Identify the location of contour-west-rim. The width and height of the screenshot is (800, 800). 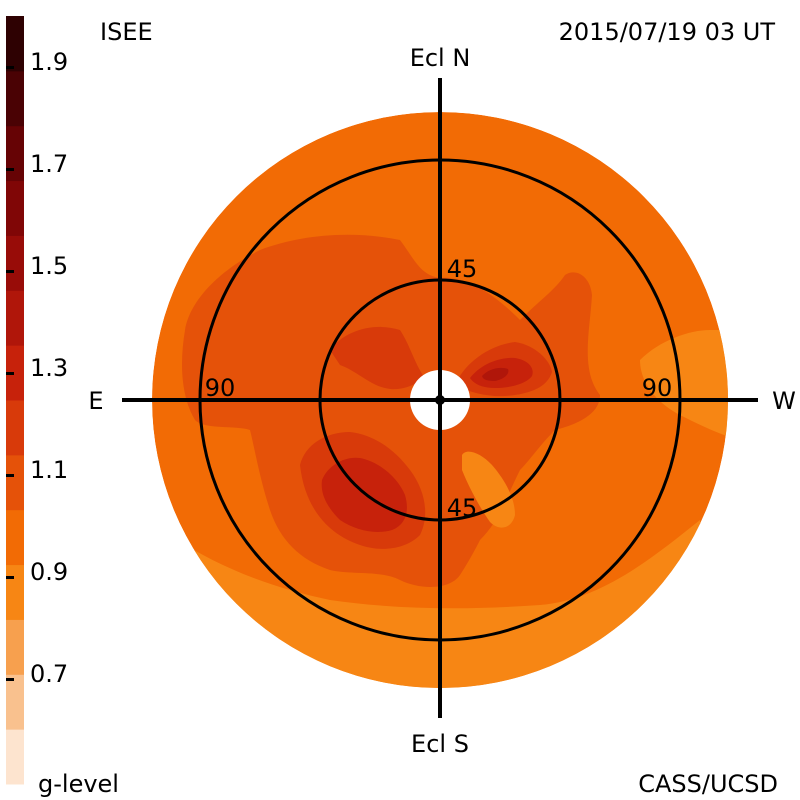
(684, 385).